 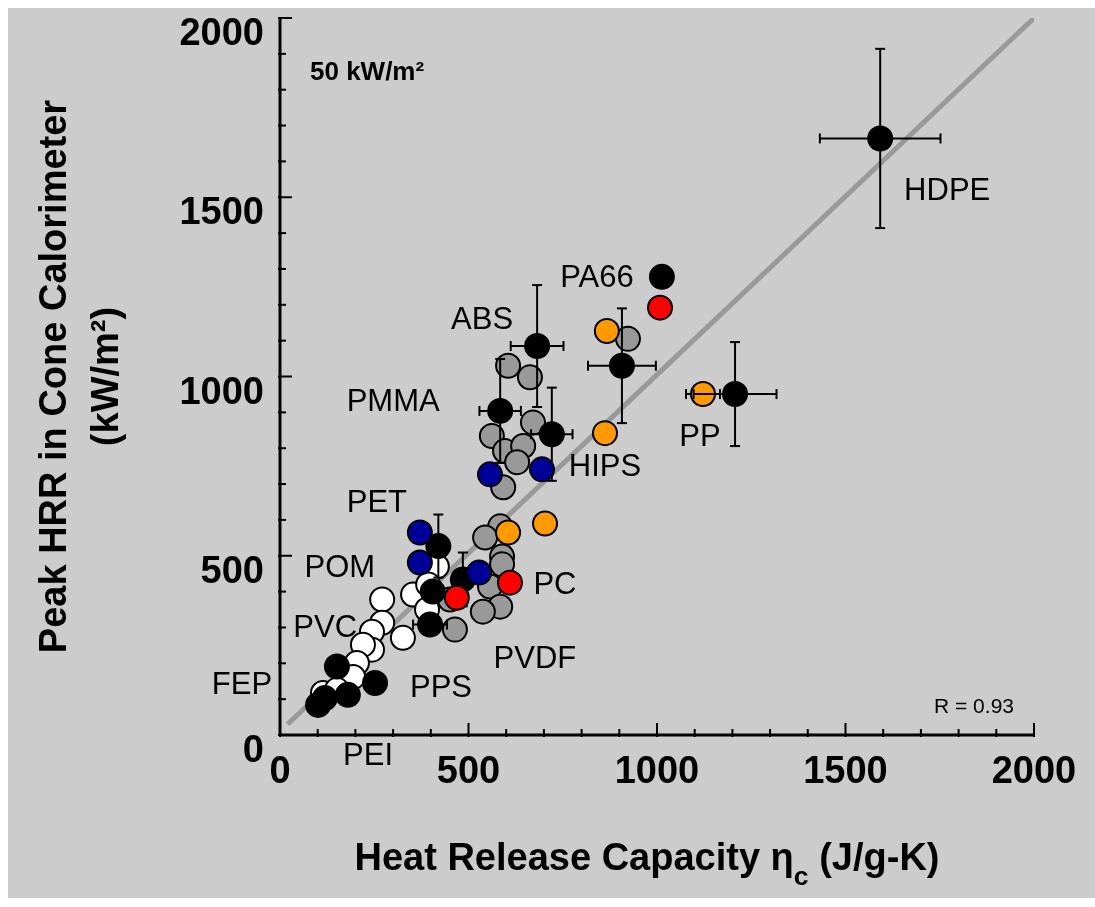 I want to click on annotation: PC, so click(x=555, y=584).